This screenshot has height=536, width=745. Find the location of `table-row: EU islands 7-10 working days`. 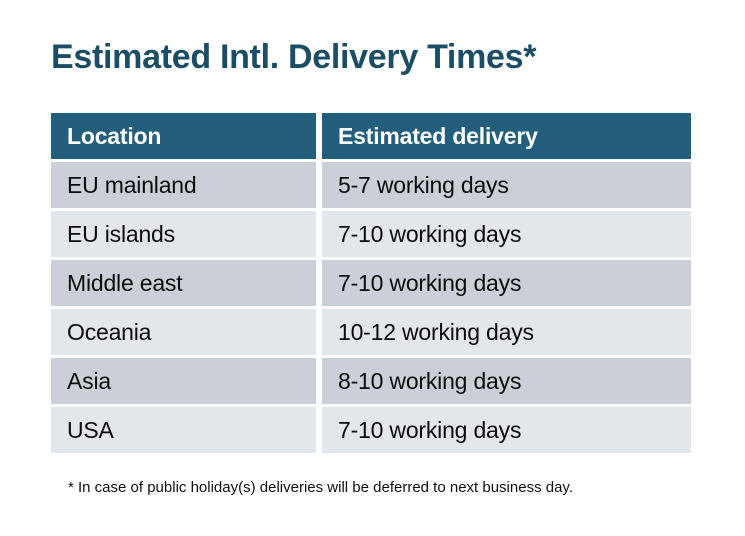

table-row: EU islands 7-10 working days is located at coordinates (371, 234).